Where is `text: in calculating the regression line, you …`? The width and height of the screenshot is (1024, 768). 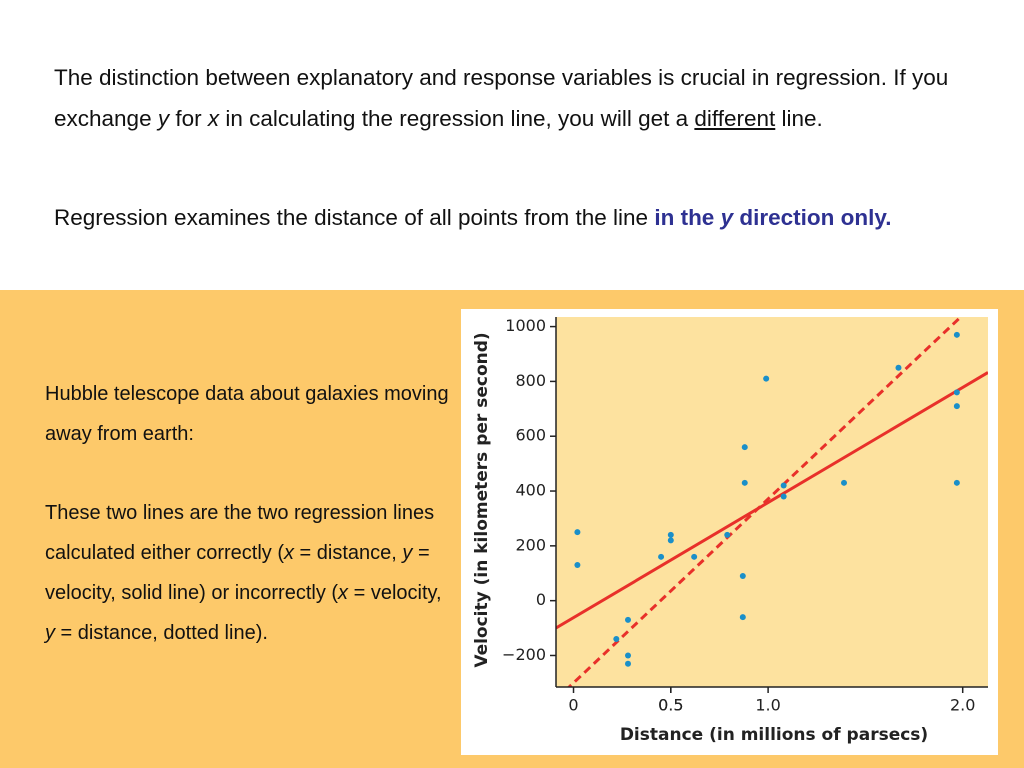
text: in calculating the regression line, you … is located at coordinates (457, 118).